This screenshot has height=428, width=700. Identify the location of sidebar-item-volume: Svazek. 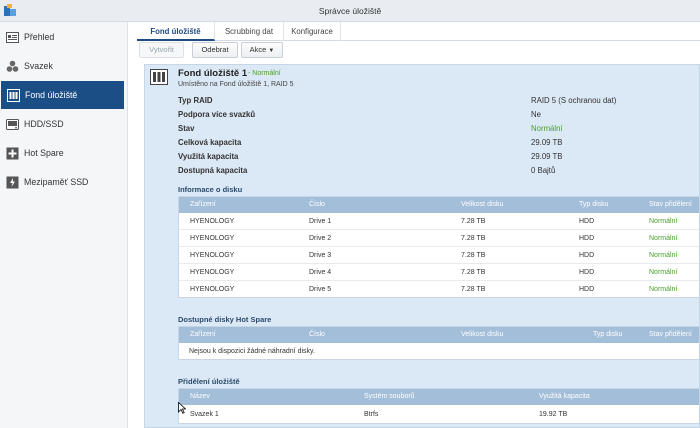
(64, 66).